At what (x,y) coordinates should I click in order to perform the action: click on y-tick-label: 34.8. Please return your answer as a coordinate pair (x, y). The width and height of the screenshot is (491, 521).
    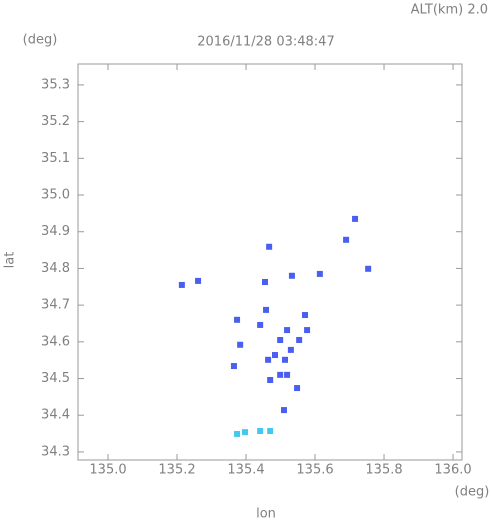
    Looking at the image, I should click on (55, 268).